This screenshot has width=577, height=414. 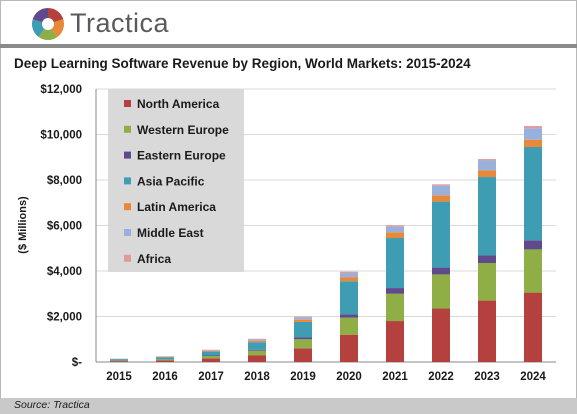 What do you see at coordinates (487, 165) in the screenshot?
I see `bar-2023-middle-east` at bounding box center [487, 165].